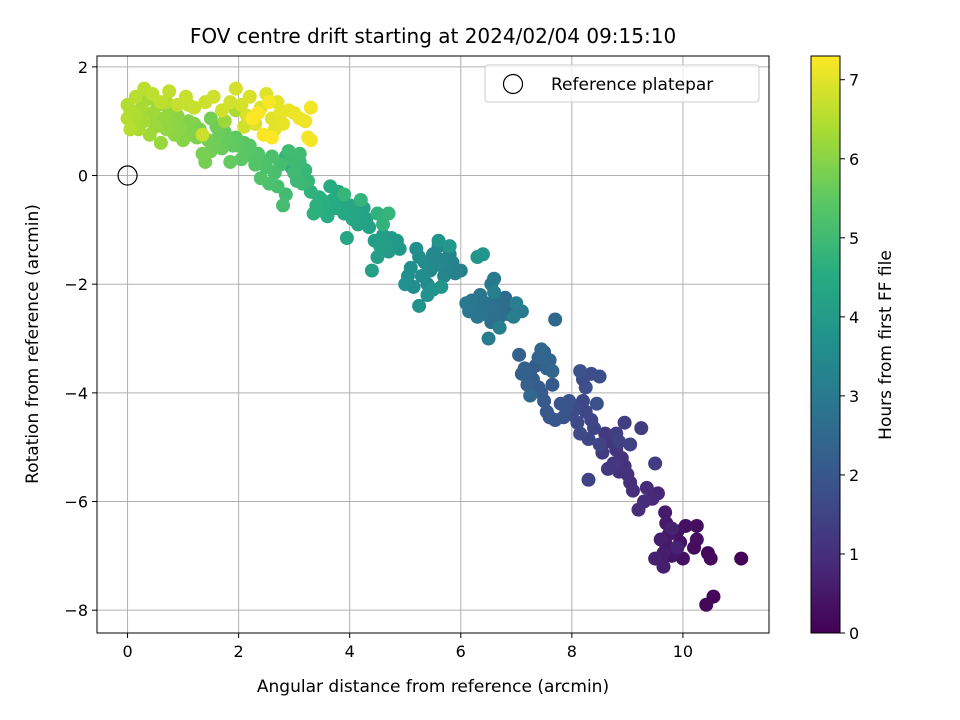 The height and width of the screenshot is (720, 960). What do you see at coordinates (854, 475) in the screenshot?
I see `colorbar-tick-label: 2` at bounding box center [854, 475].